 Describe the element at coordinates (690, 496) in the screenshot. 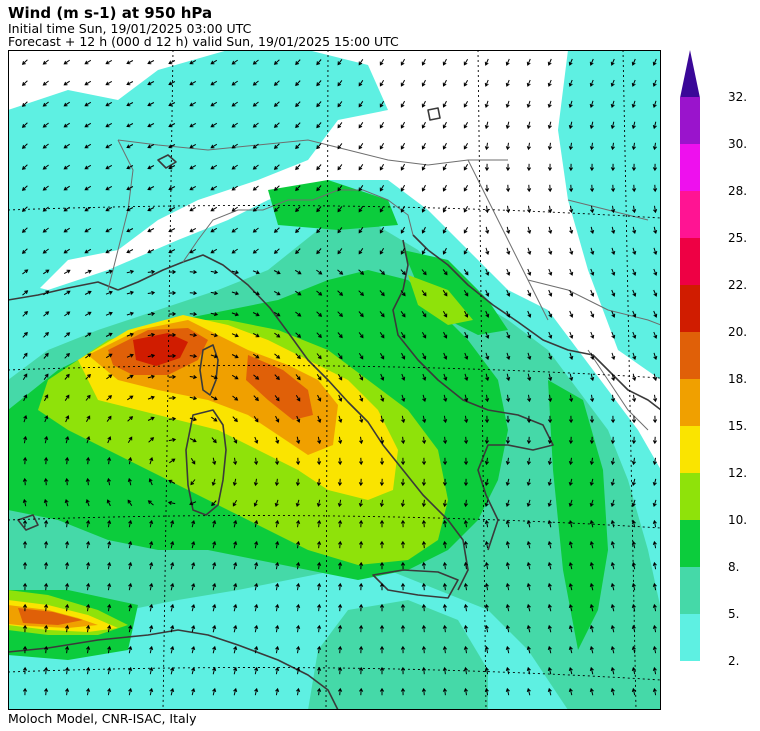

I see `colorbar-segment` at that location.